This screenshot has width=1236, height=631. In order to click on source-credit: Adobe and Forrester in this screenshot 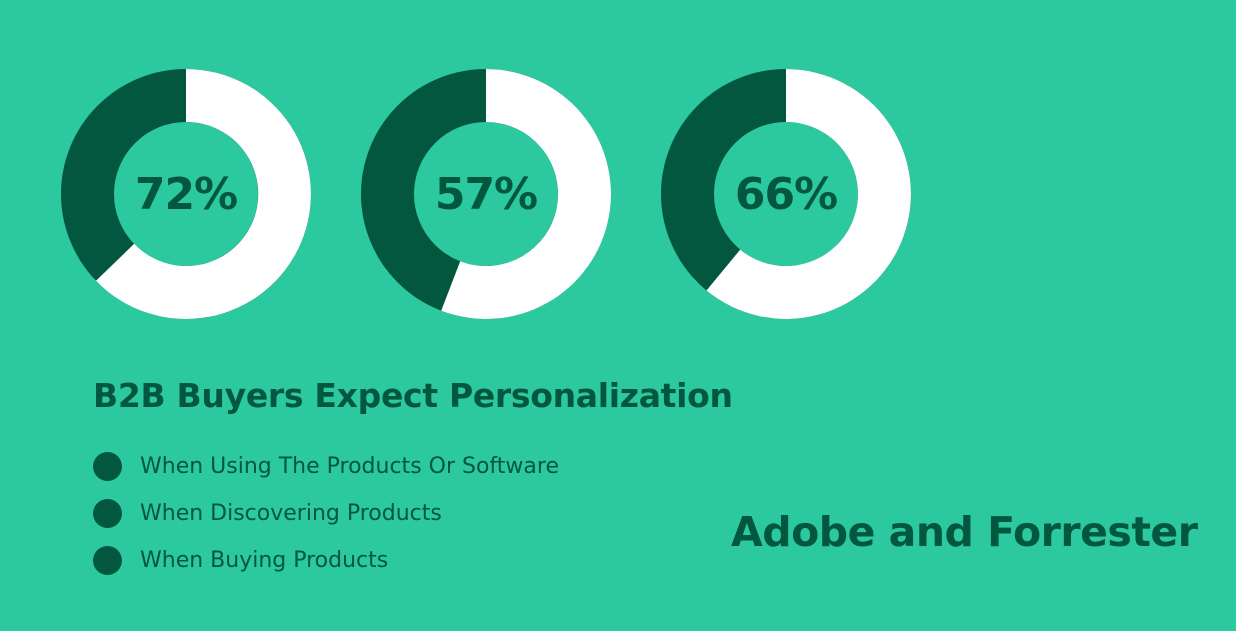, I will do `click(964, 532)`.